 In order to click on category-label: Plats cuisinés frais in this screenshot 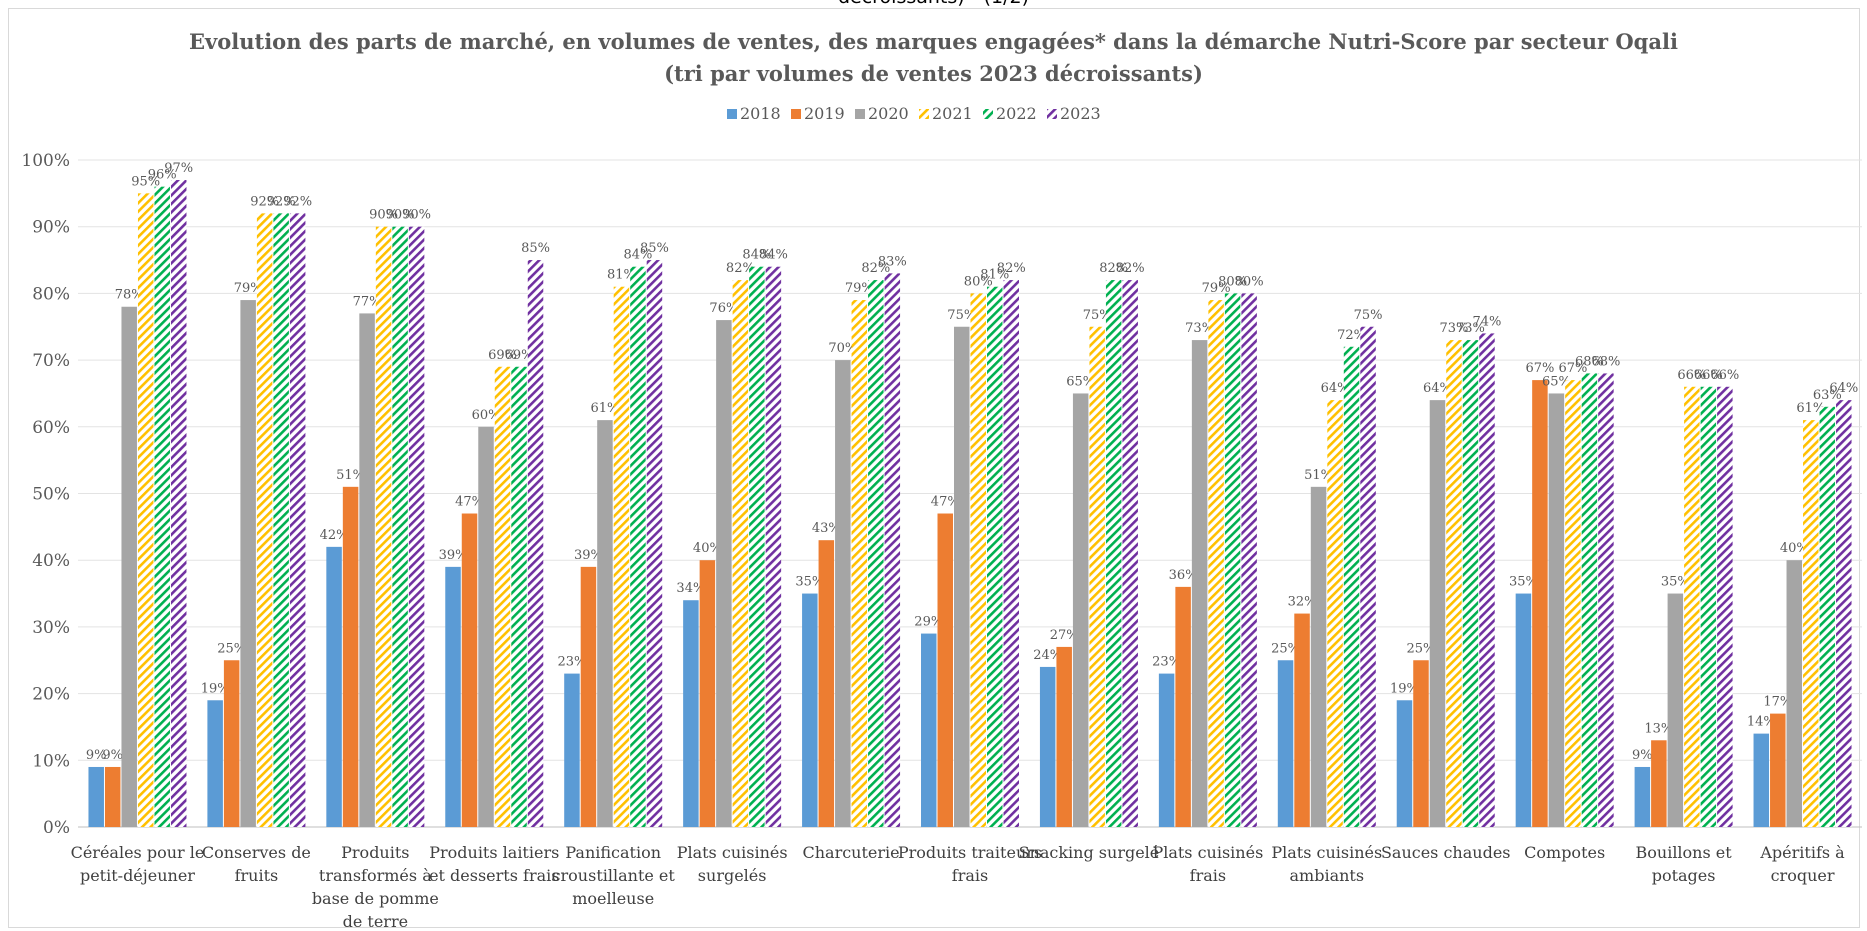, I will do `click(1207, 864)`.